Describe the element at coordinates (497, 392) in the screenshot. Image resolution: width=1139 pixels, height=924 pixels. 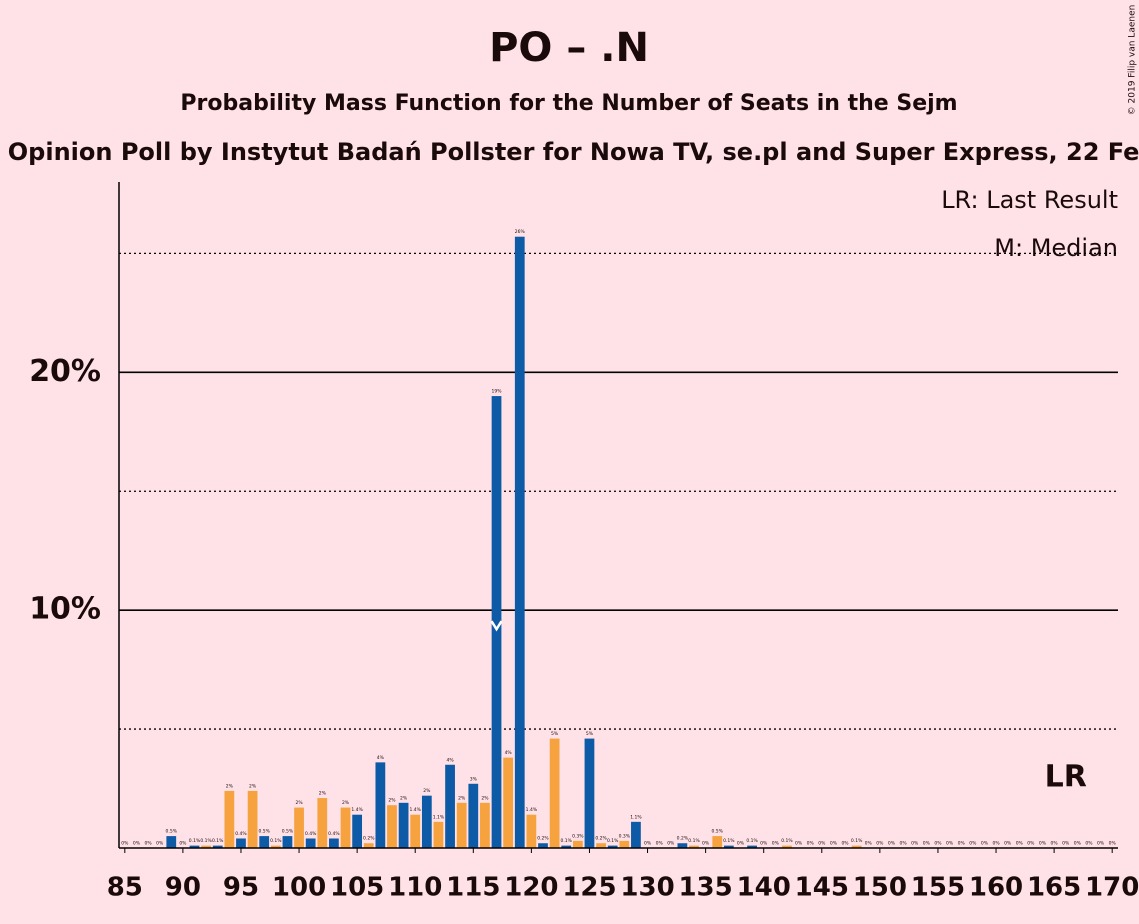
I see `data-label: 19%` at that location.